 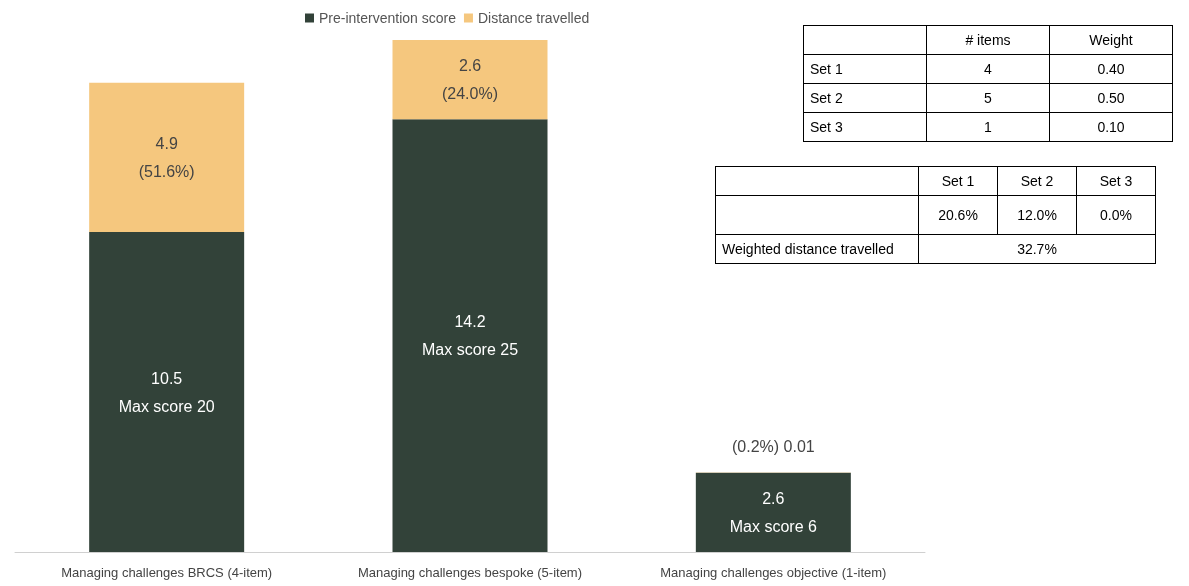 I want to click on legend-label: Pre-intervention score, so click(x=388, y=18).